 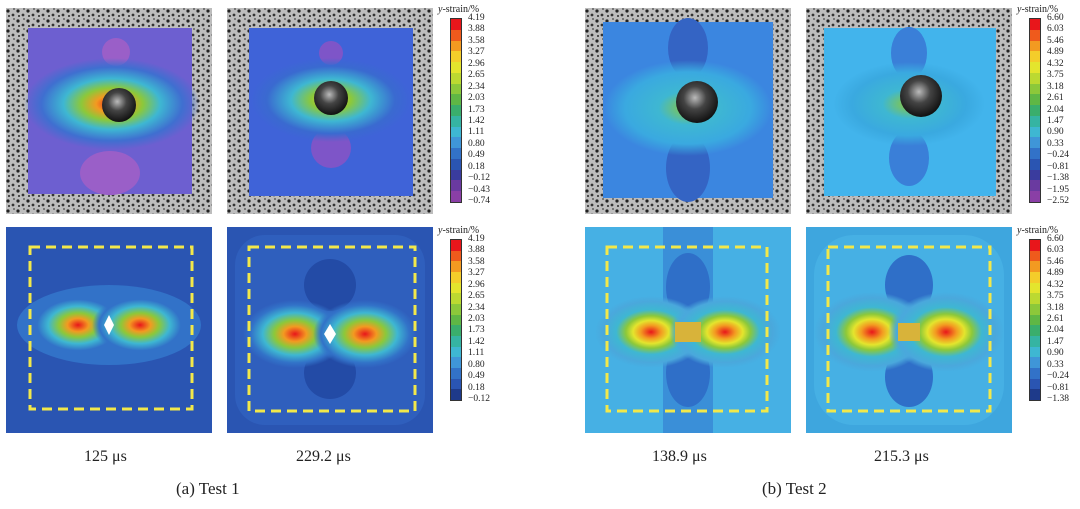 I want to click on test1-sim-229us, so click(x=330, y=330).